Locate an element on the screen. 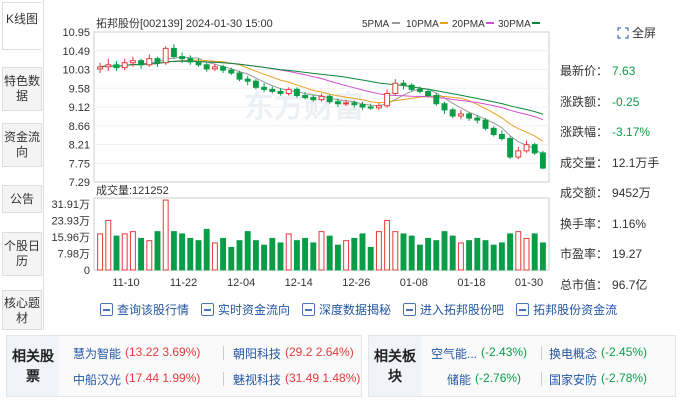 This screenshot has width=681, height=400. related-stock-name: 朝阳科技 is located at coordinates (257, 354).